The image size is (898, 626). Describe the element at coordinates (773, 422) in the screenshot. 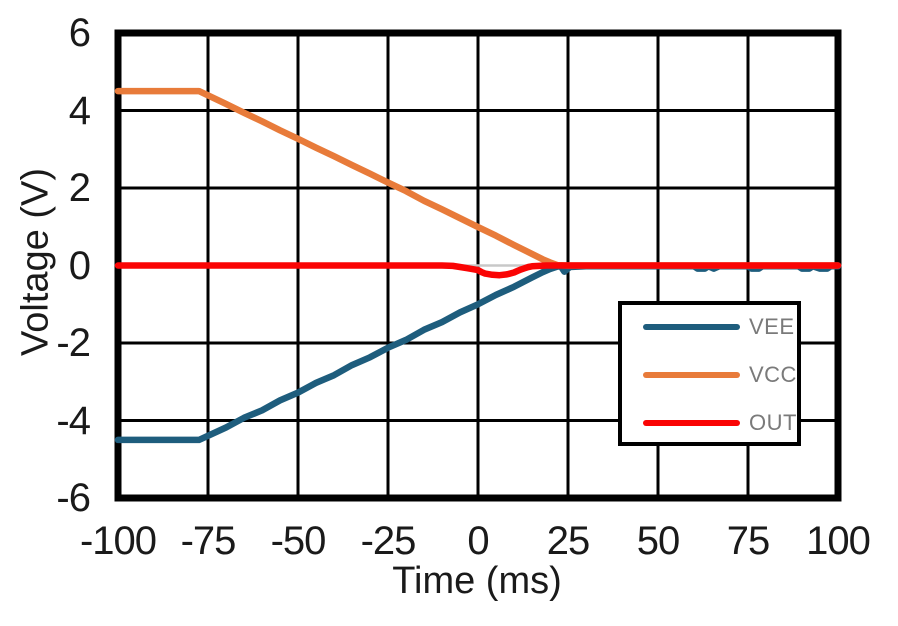

I see `legend-label-out: OUT` at that location.